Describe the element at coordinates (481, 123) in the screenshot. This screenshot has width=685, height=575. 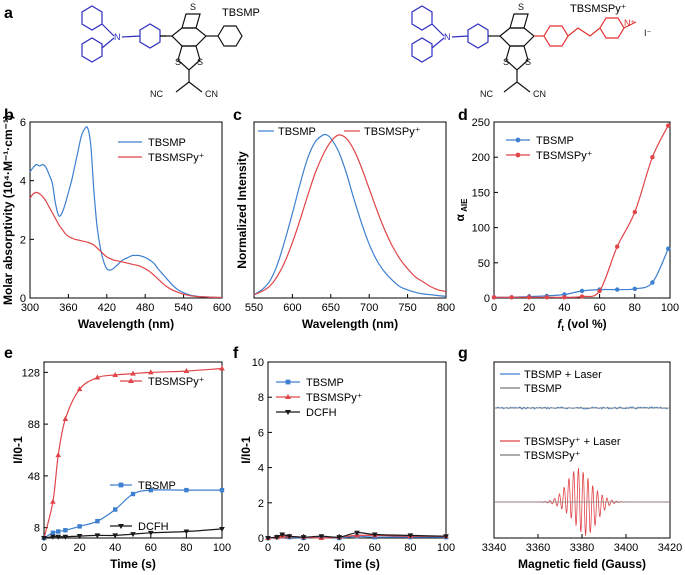
I see `y-tick-label-d-5: 250` at that location.